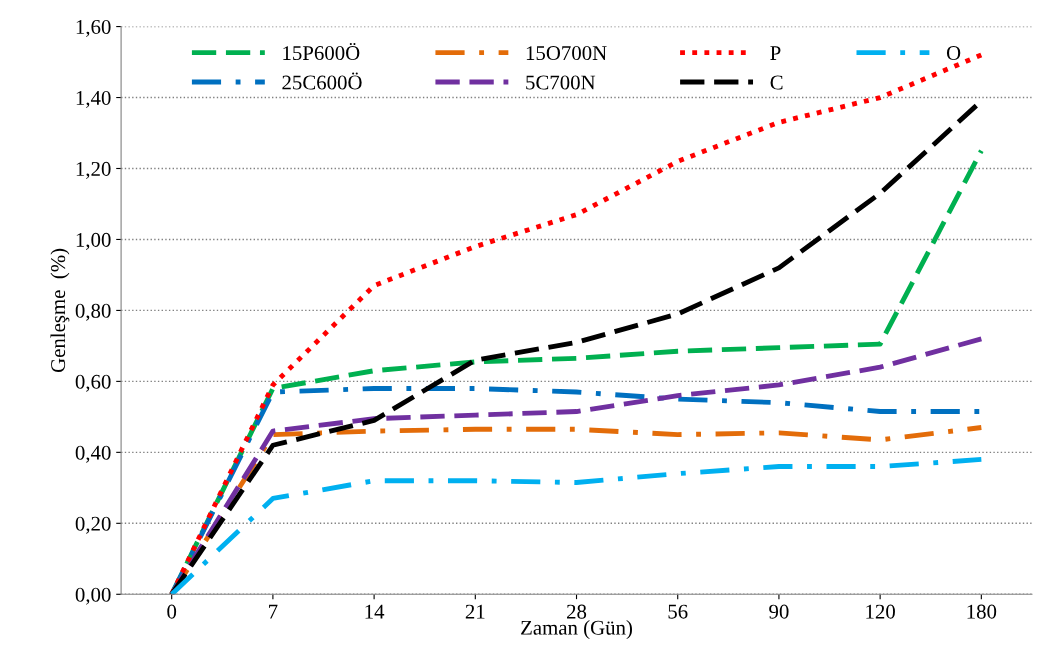 The height and width of the screenshot is (664, 1053). What do you see at coordinates (775, 53) in the screenshot?
I see `legend-label: P` at bounding box center [775, 53].